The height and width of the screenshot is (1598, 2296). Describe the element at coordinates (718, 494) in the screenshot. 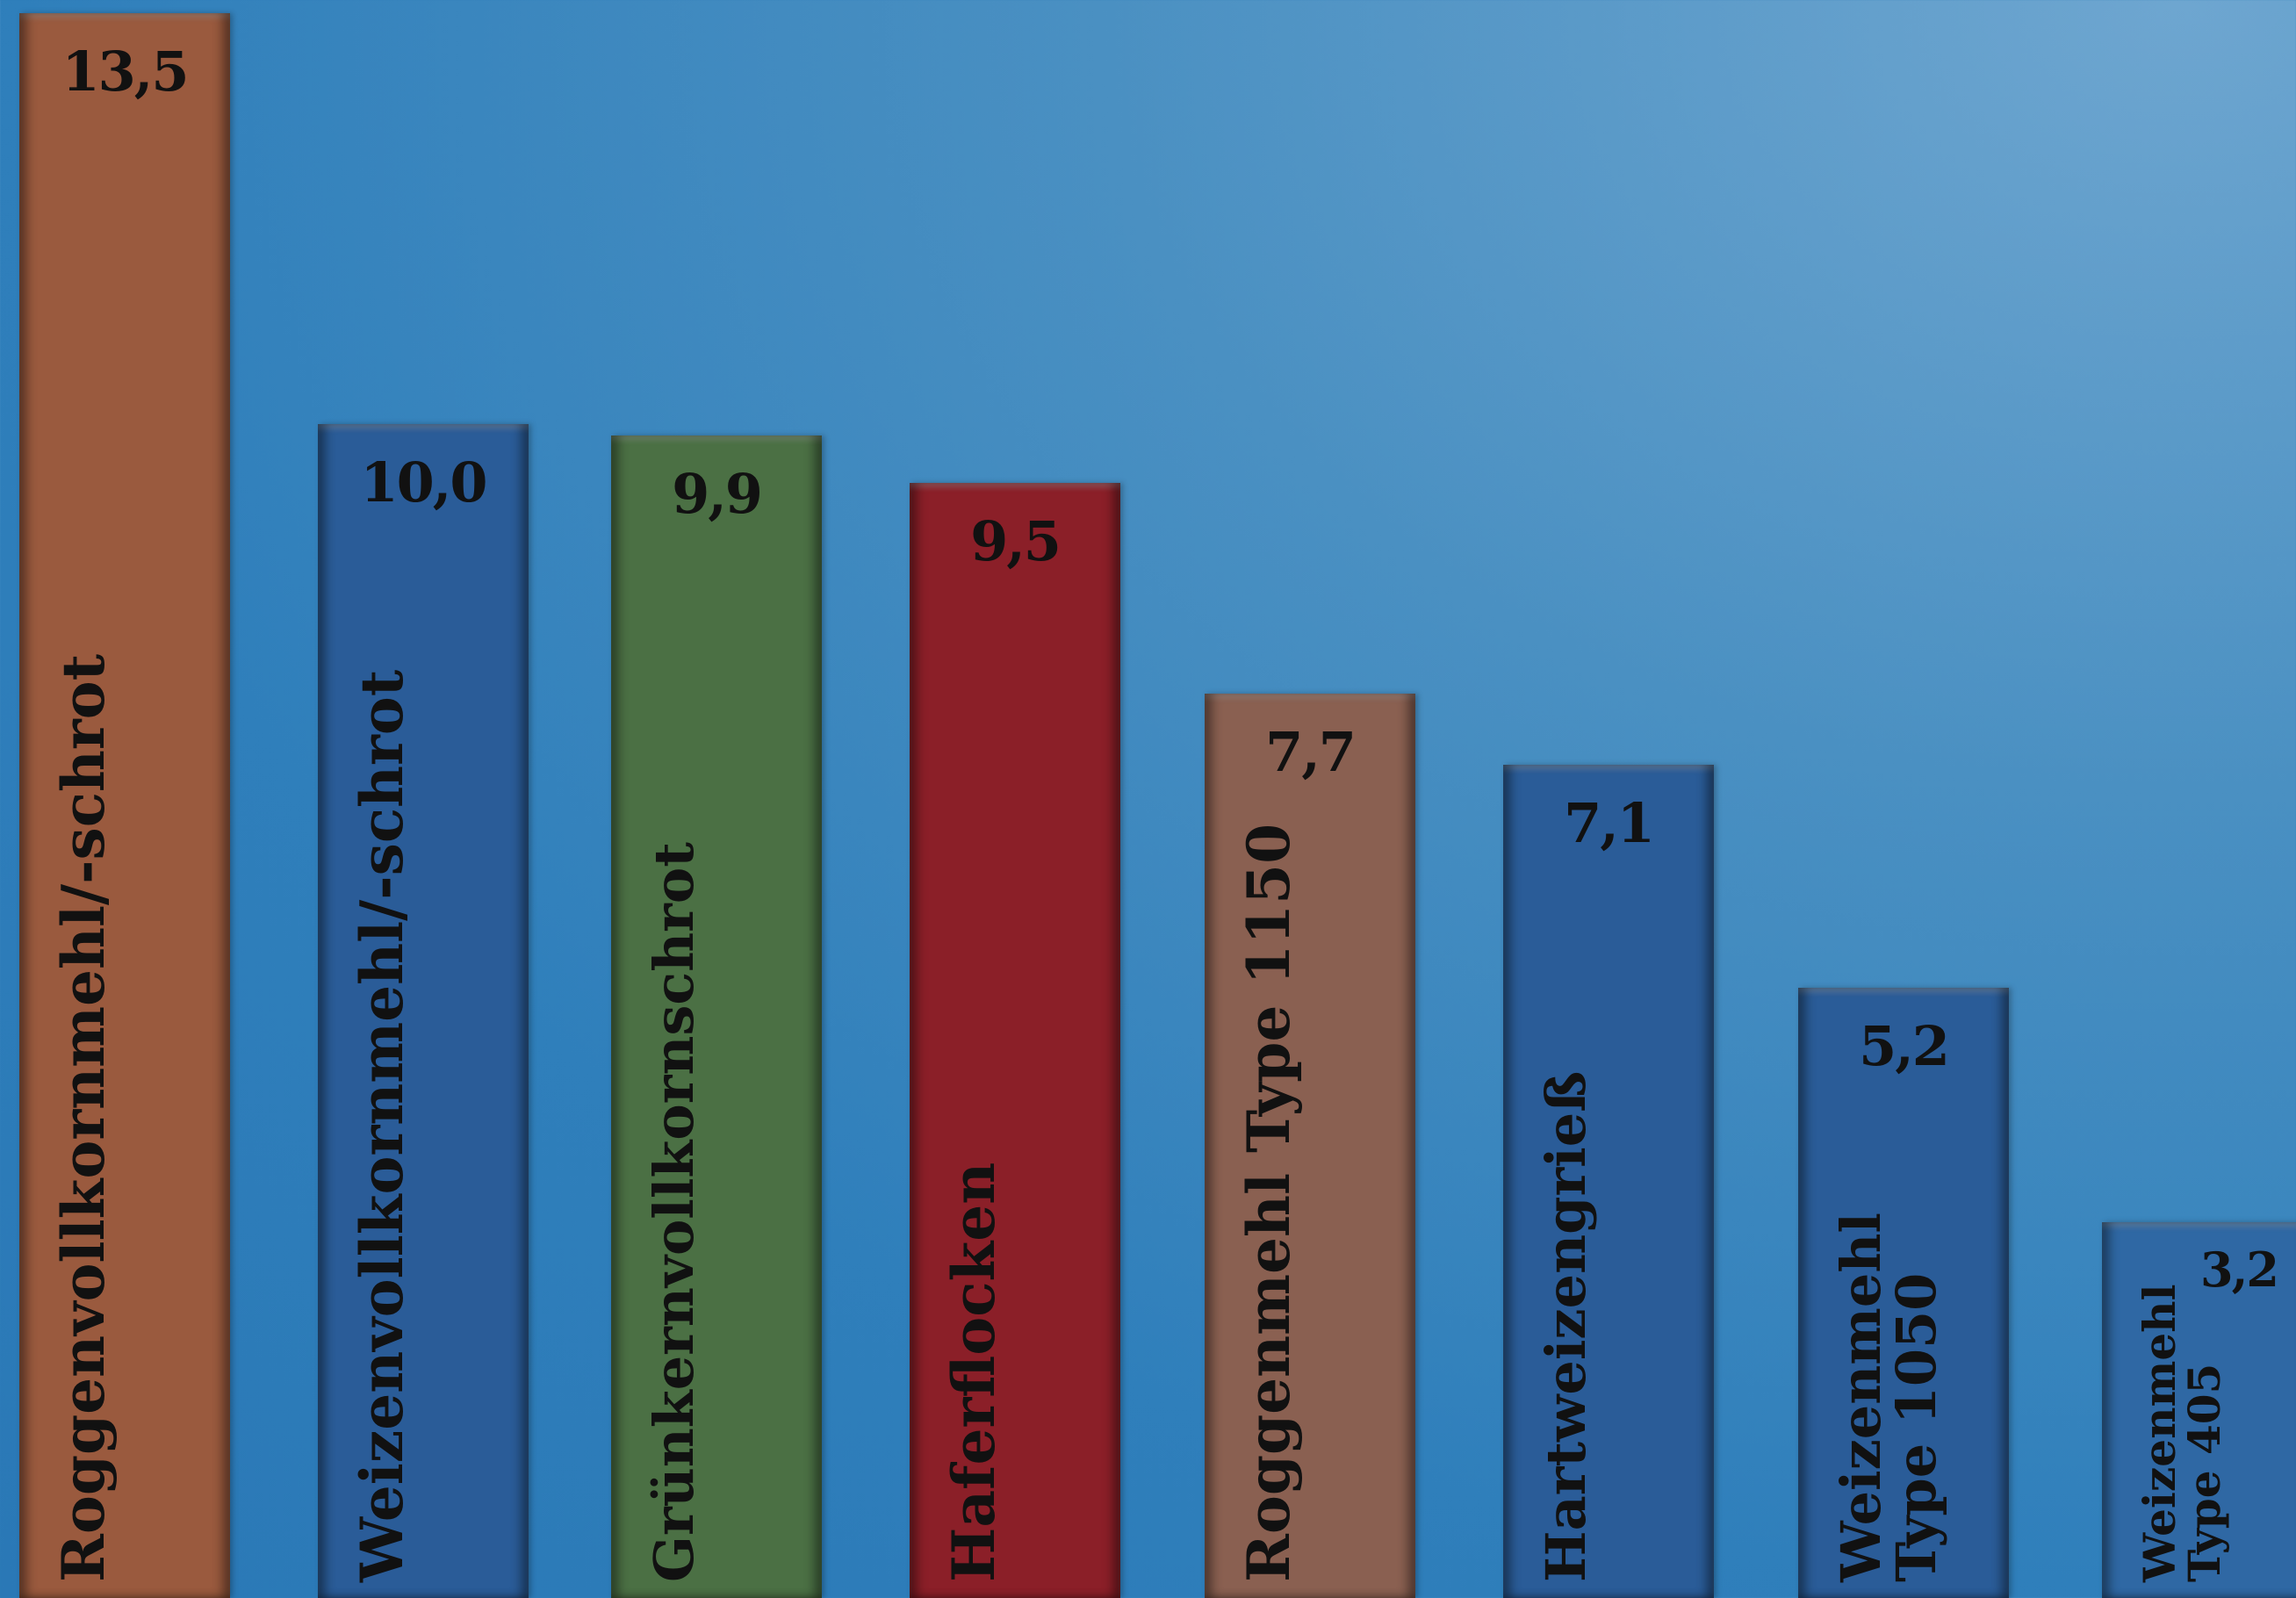

I see `data-label: 9,9` at that location.